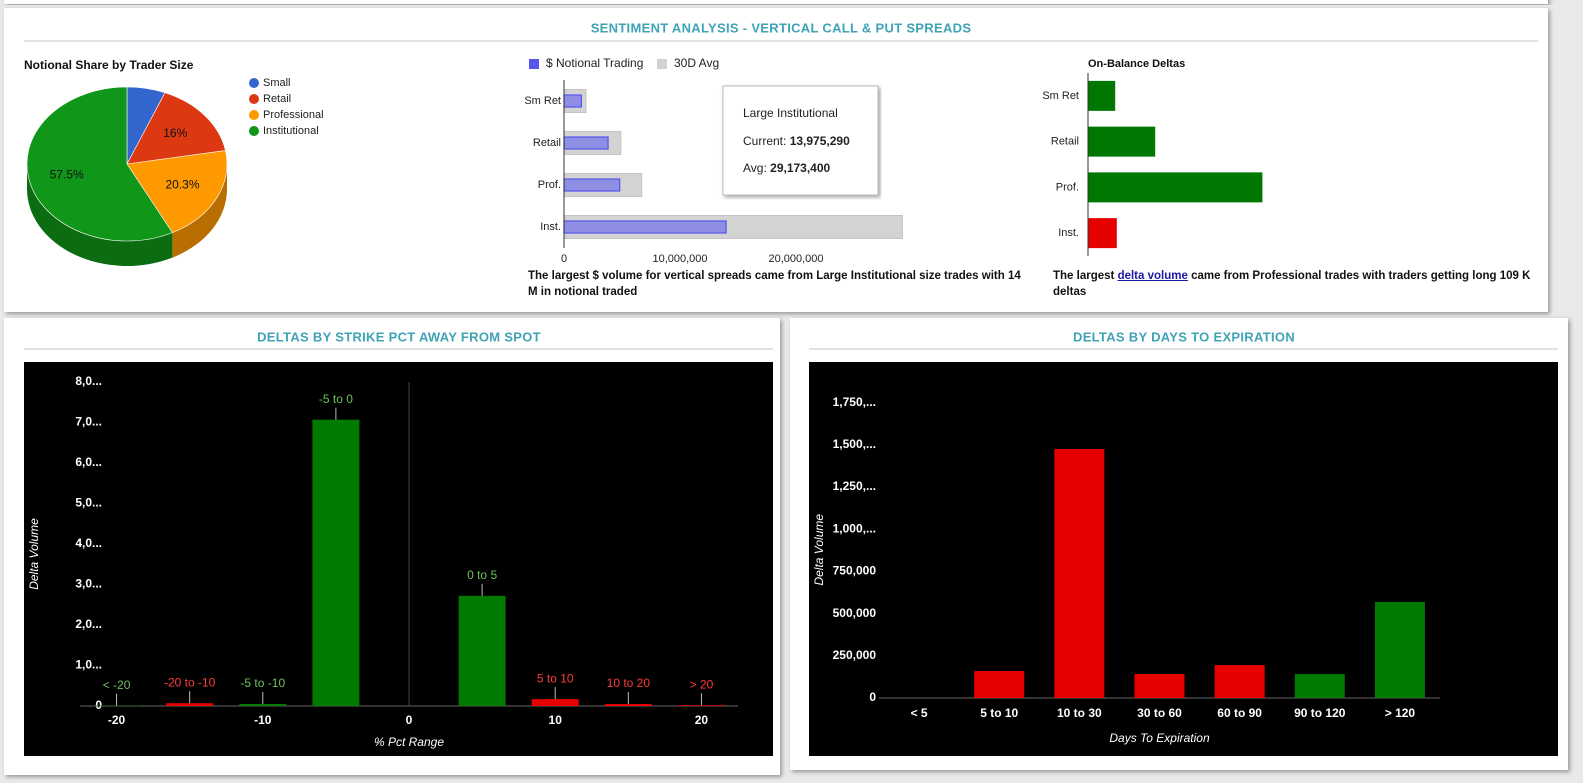 Image resolution: width=1583 pixels, height=783 pixels. What do you see at coordinates (482, 575) in the screenshot?
I see `annotation: 0 to 5` at bounding box center [482, 575].